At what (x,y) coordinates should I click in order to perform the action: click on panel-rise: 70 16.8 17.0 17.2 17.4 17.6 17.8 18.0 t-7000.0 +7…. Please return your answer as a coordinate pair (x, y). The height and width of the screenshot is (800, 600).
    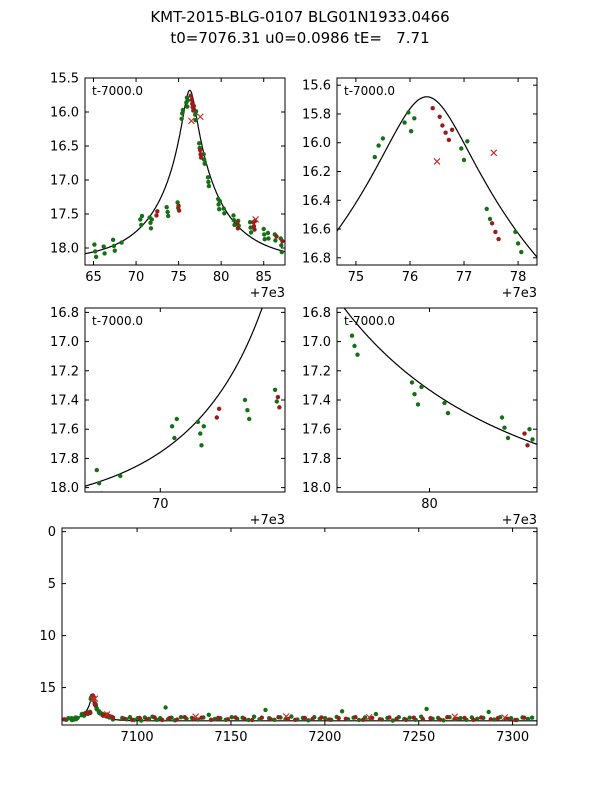
    Looking at the image, I should click on (168, 417).